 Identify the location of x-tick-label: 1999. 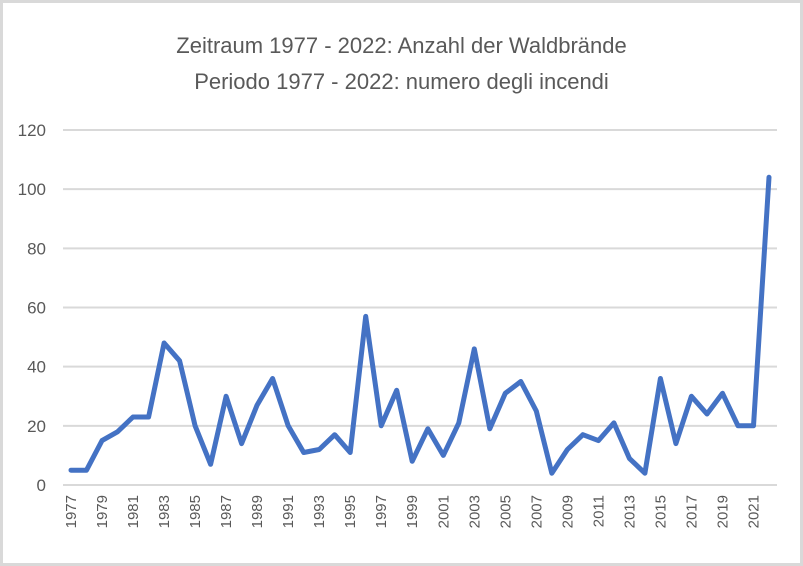
(412, 511).